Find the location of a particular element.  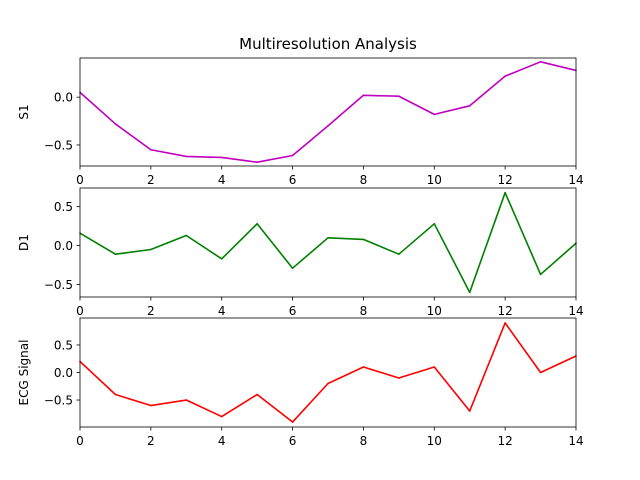

y-axis-label: D1 is located at coordinates (24, 242).